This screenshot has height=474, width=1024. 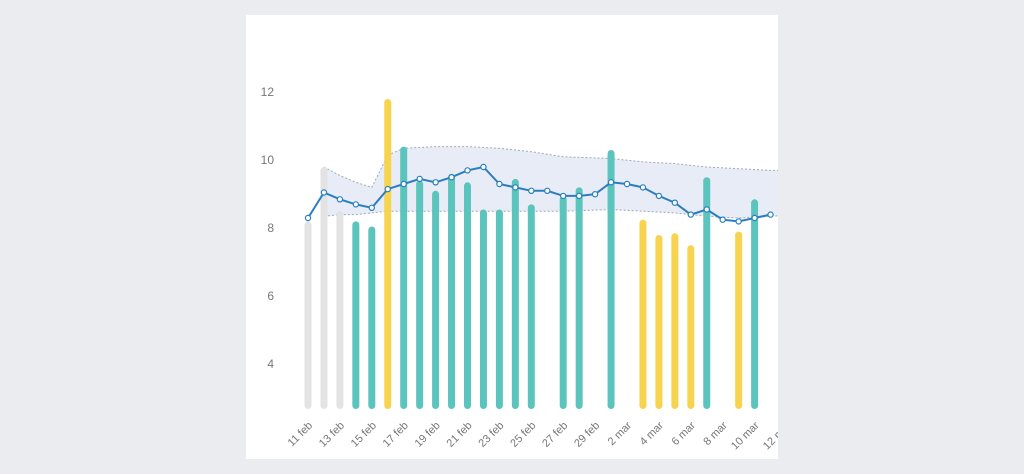 What do you see at coordinates (550, 167) in the screenshot?
I see `band-upper-edge` at bounding box center [550, 167].